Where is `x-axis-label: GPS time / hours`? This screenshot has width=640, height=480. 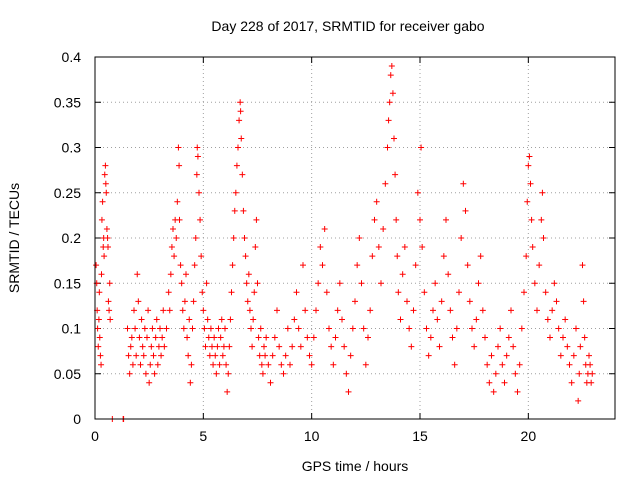 x-axis-label: GPS time / hours is located at coordinates (355, 466).